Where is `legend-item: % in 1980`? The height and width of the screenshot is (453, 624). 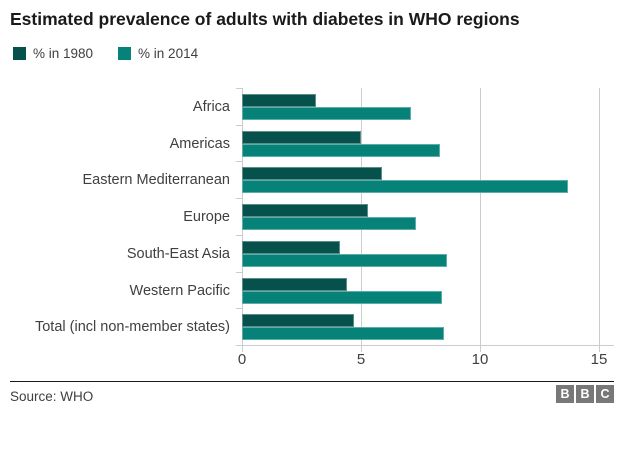 legend-item: % in 1980 is located at coordinates (53, 53).